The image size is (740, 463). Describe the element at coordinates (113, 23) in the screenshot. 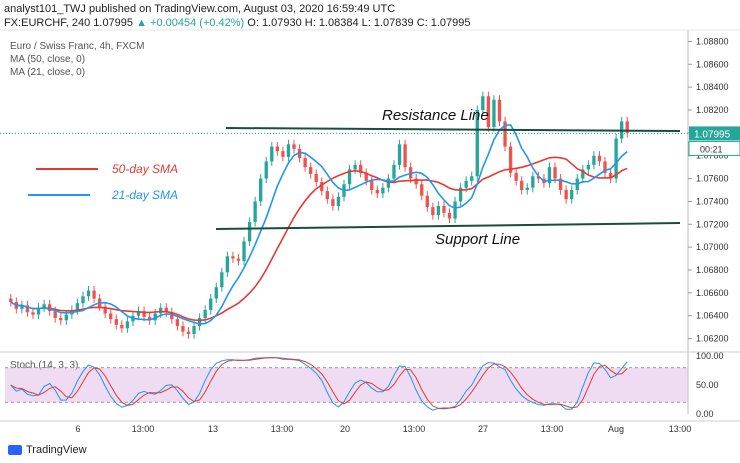

I see `last-price: 1.07995` at that location.